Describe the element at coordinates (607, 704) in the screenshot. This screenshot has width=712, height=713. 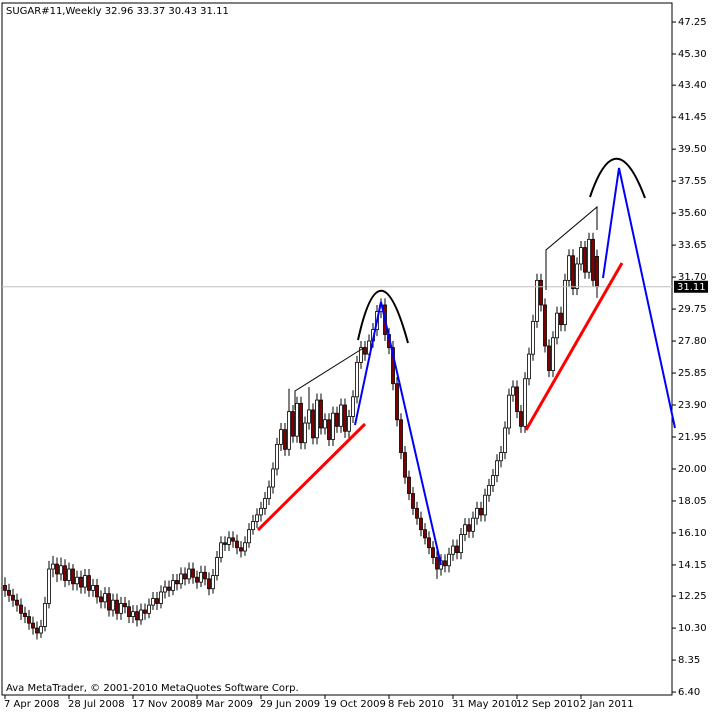
I see `x-tick-label: 2 Jan 2011` at that location.